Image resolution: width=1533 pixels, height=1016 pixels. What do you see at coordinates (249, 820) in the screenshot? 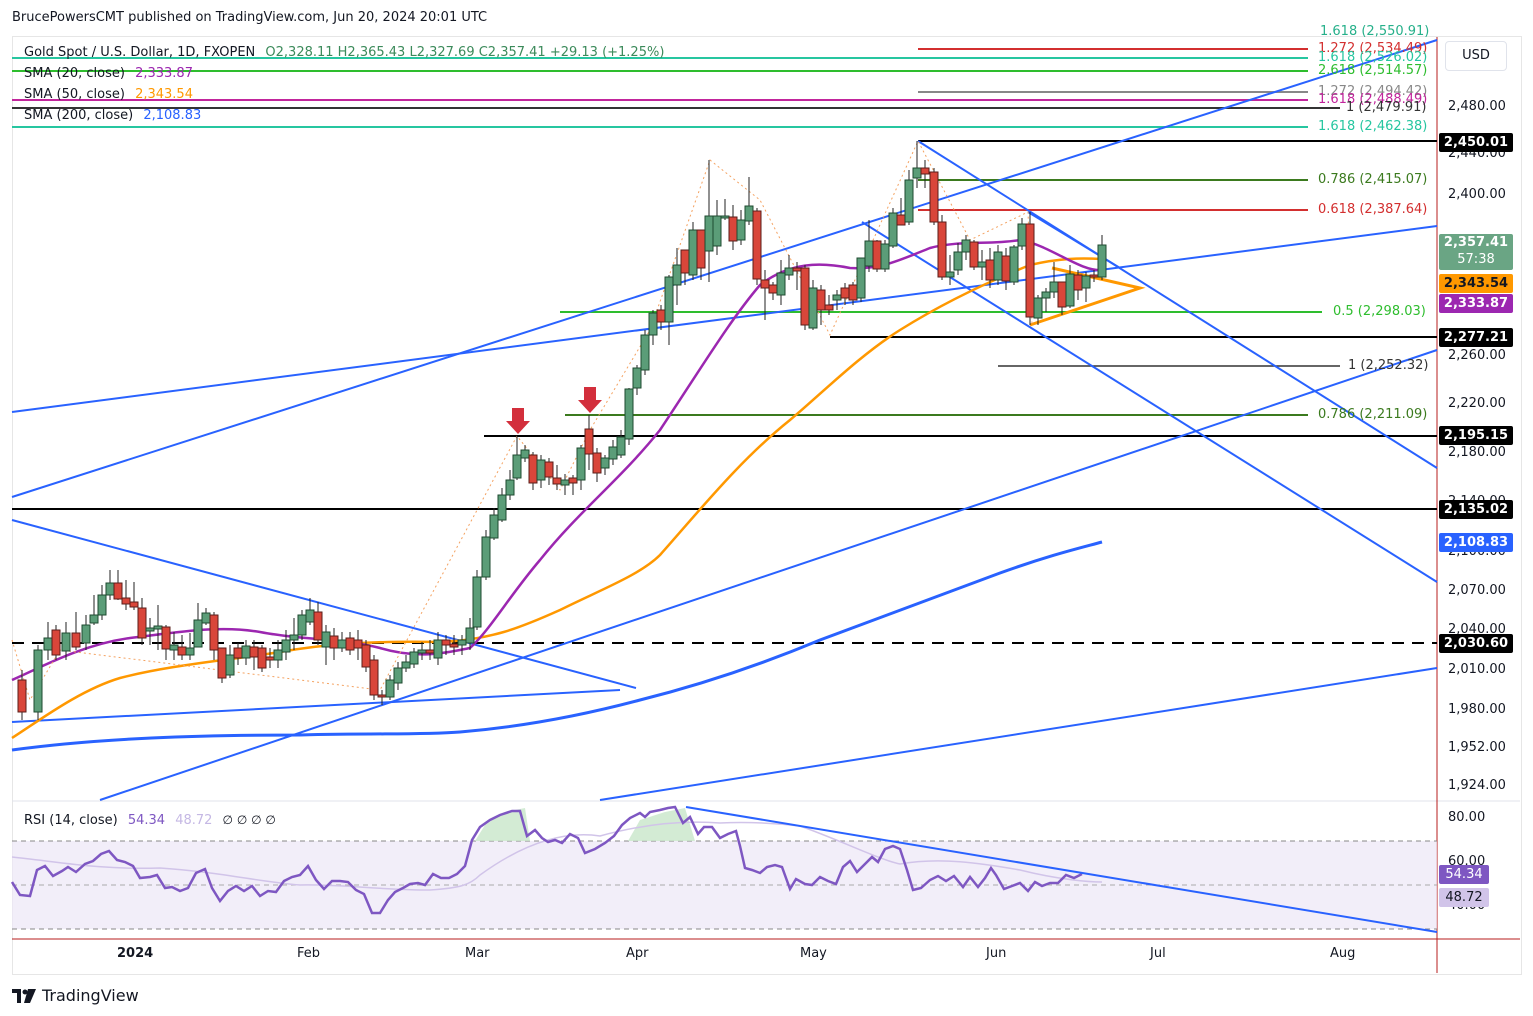
I see `rsi-extra-values: ∅ ∅ ∅ ∅` at bounding box center [249, 820].